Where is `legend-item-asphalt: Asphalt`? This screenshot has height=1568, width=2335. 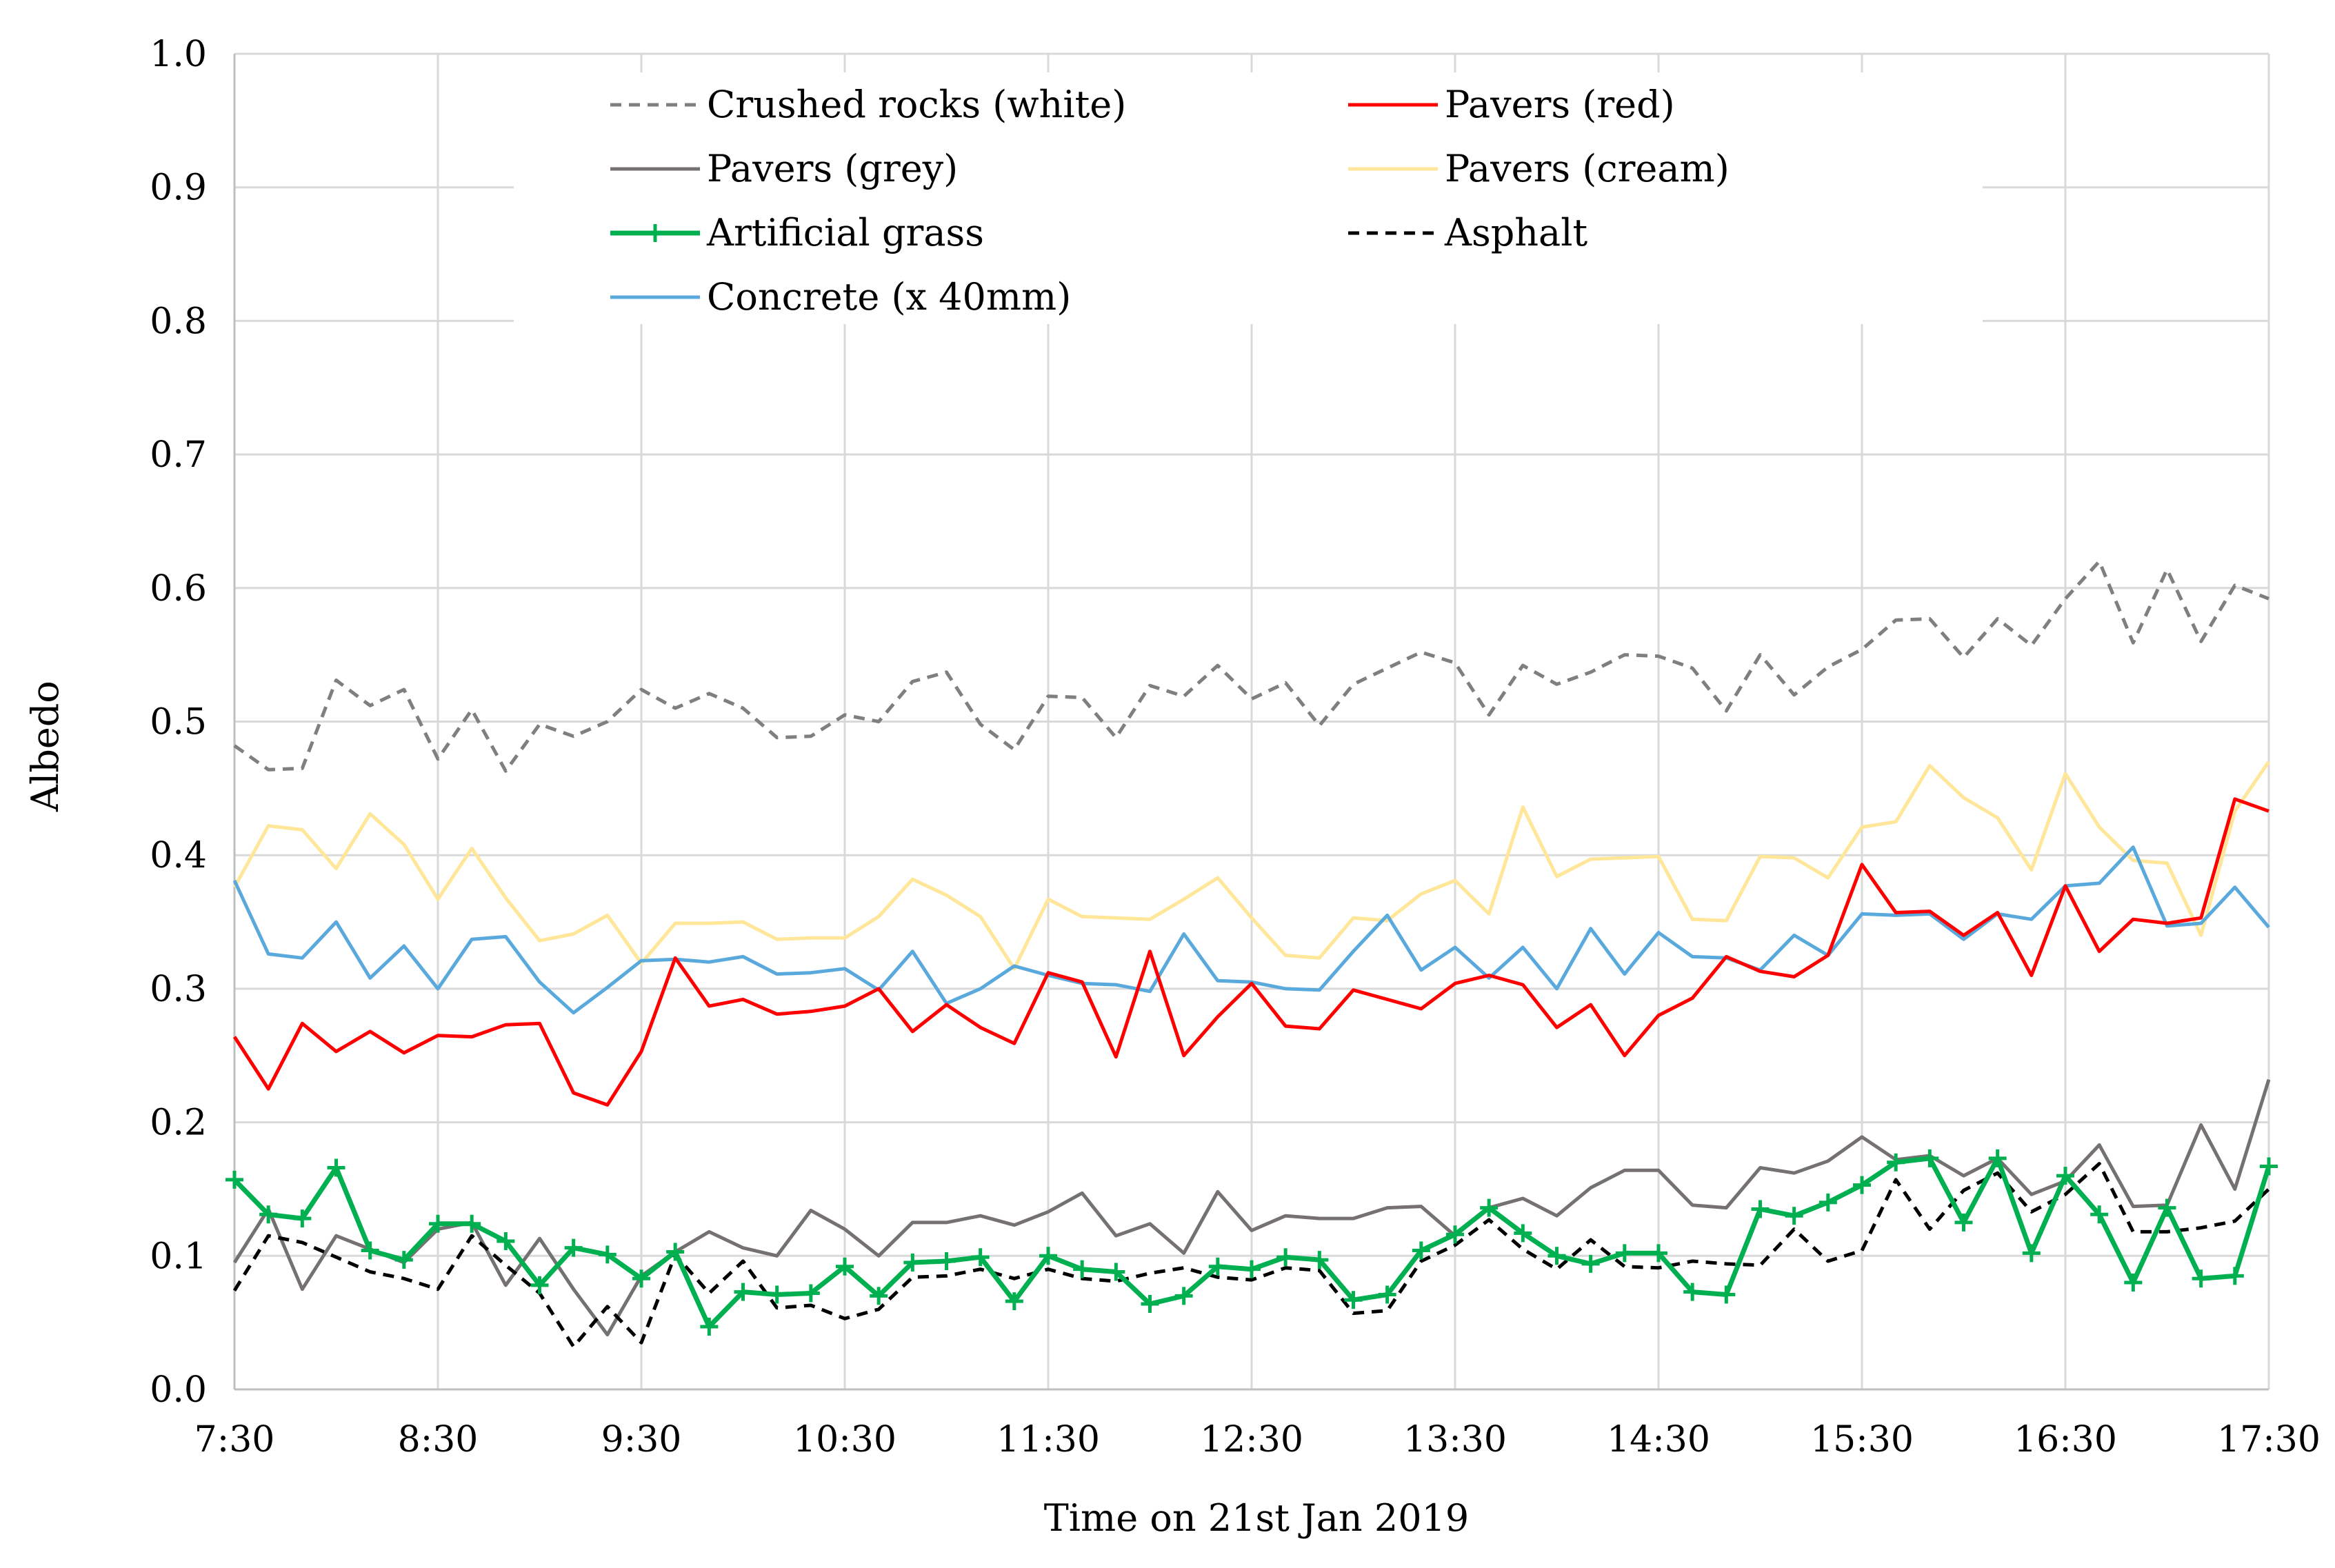
legend-item-asphalt: Asphalt is located at coordinates (1468, 232).